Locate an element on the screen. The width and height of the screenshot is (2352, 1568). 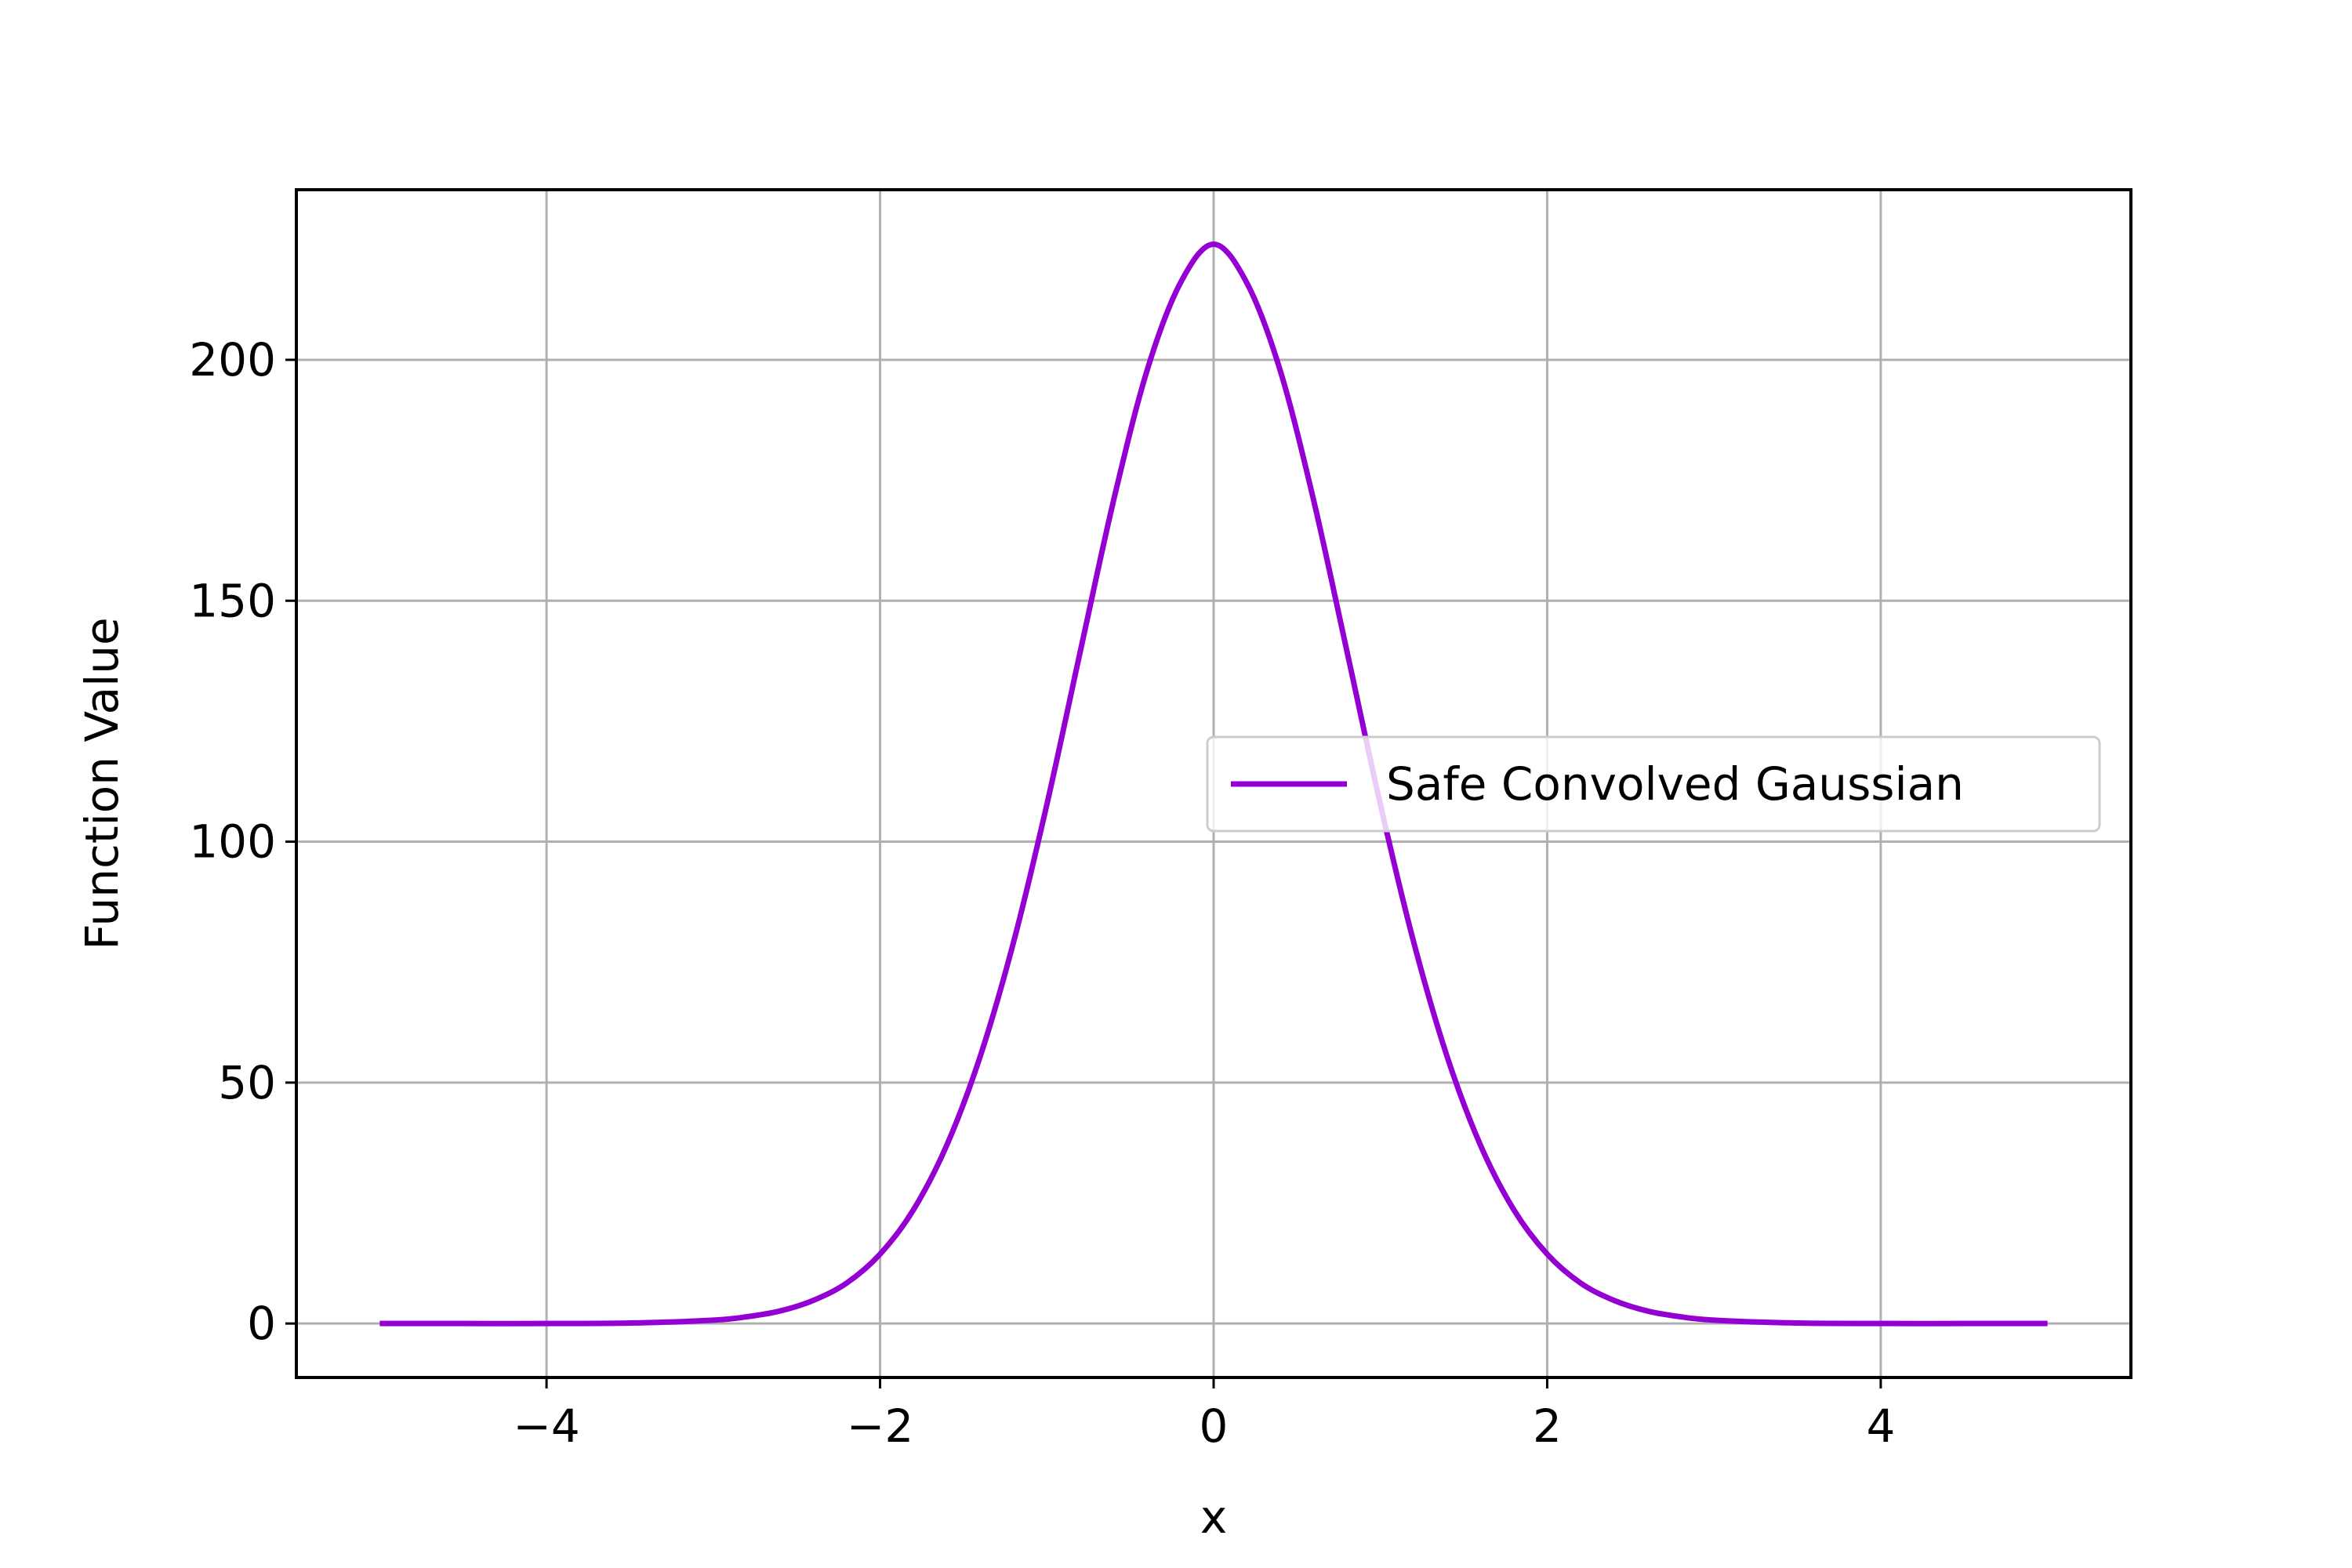
x-tick-label: 4 is located at coordinates (1881, 1426).